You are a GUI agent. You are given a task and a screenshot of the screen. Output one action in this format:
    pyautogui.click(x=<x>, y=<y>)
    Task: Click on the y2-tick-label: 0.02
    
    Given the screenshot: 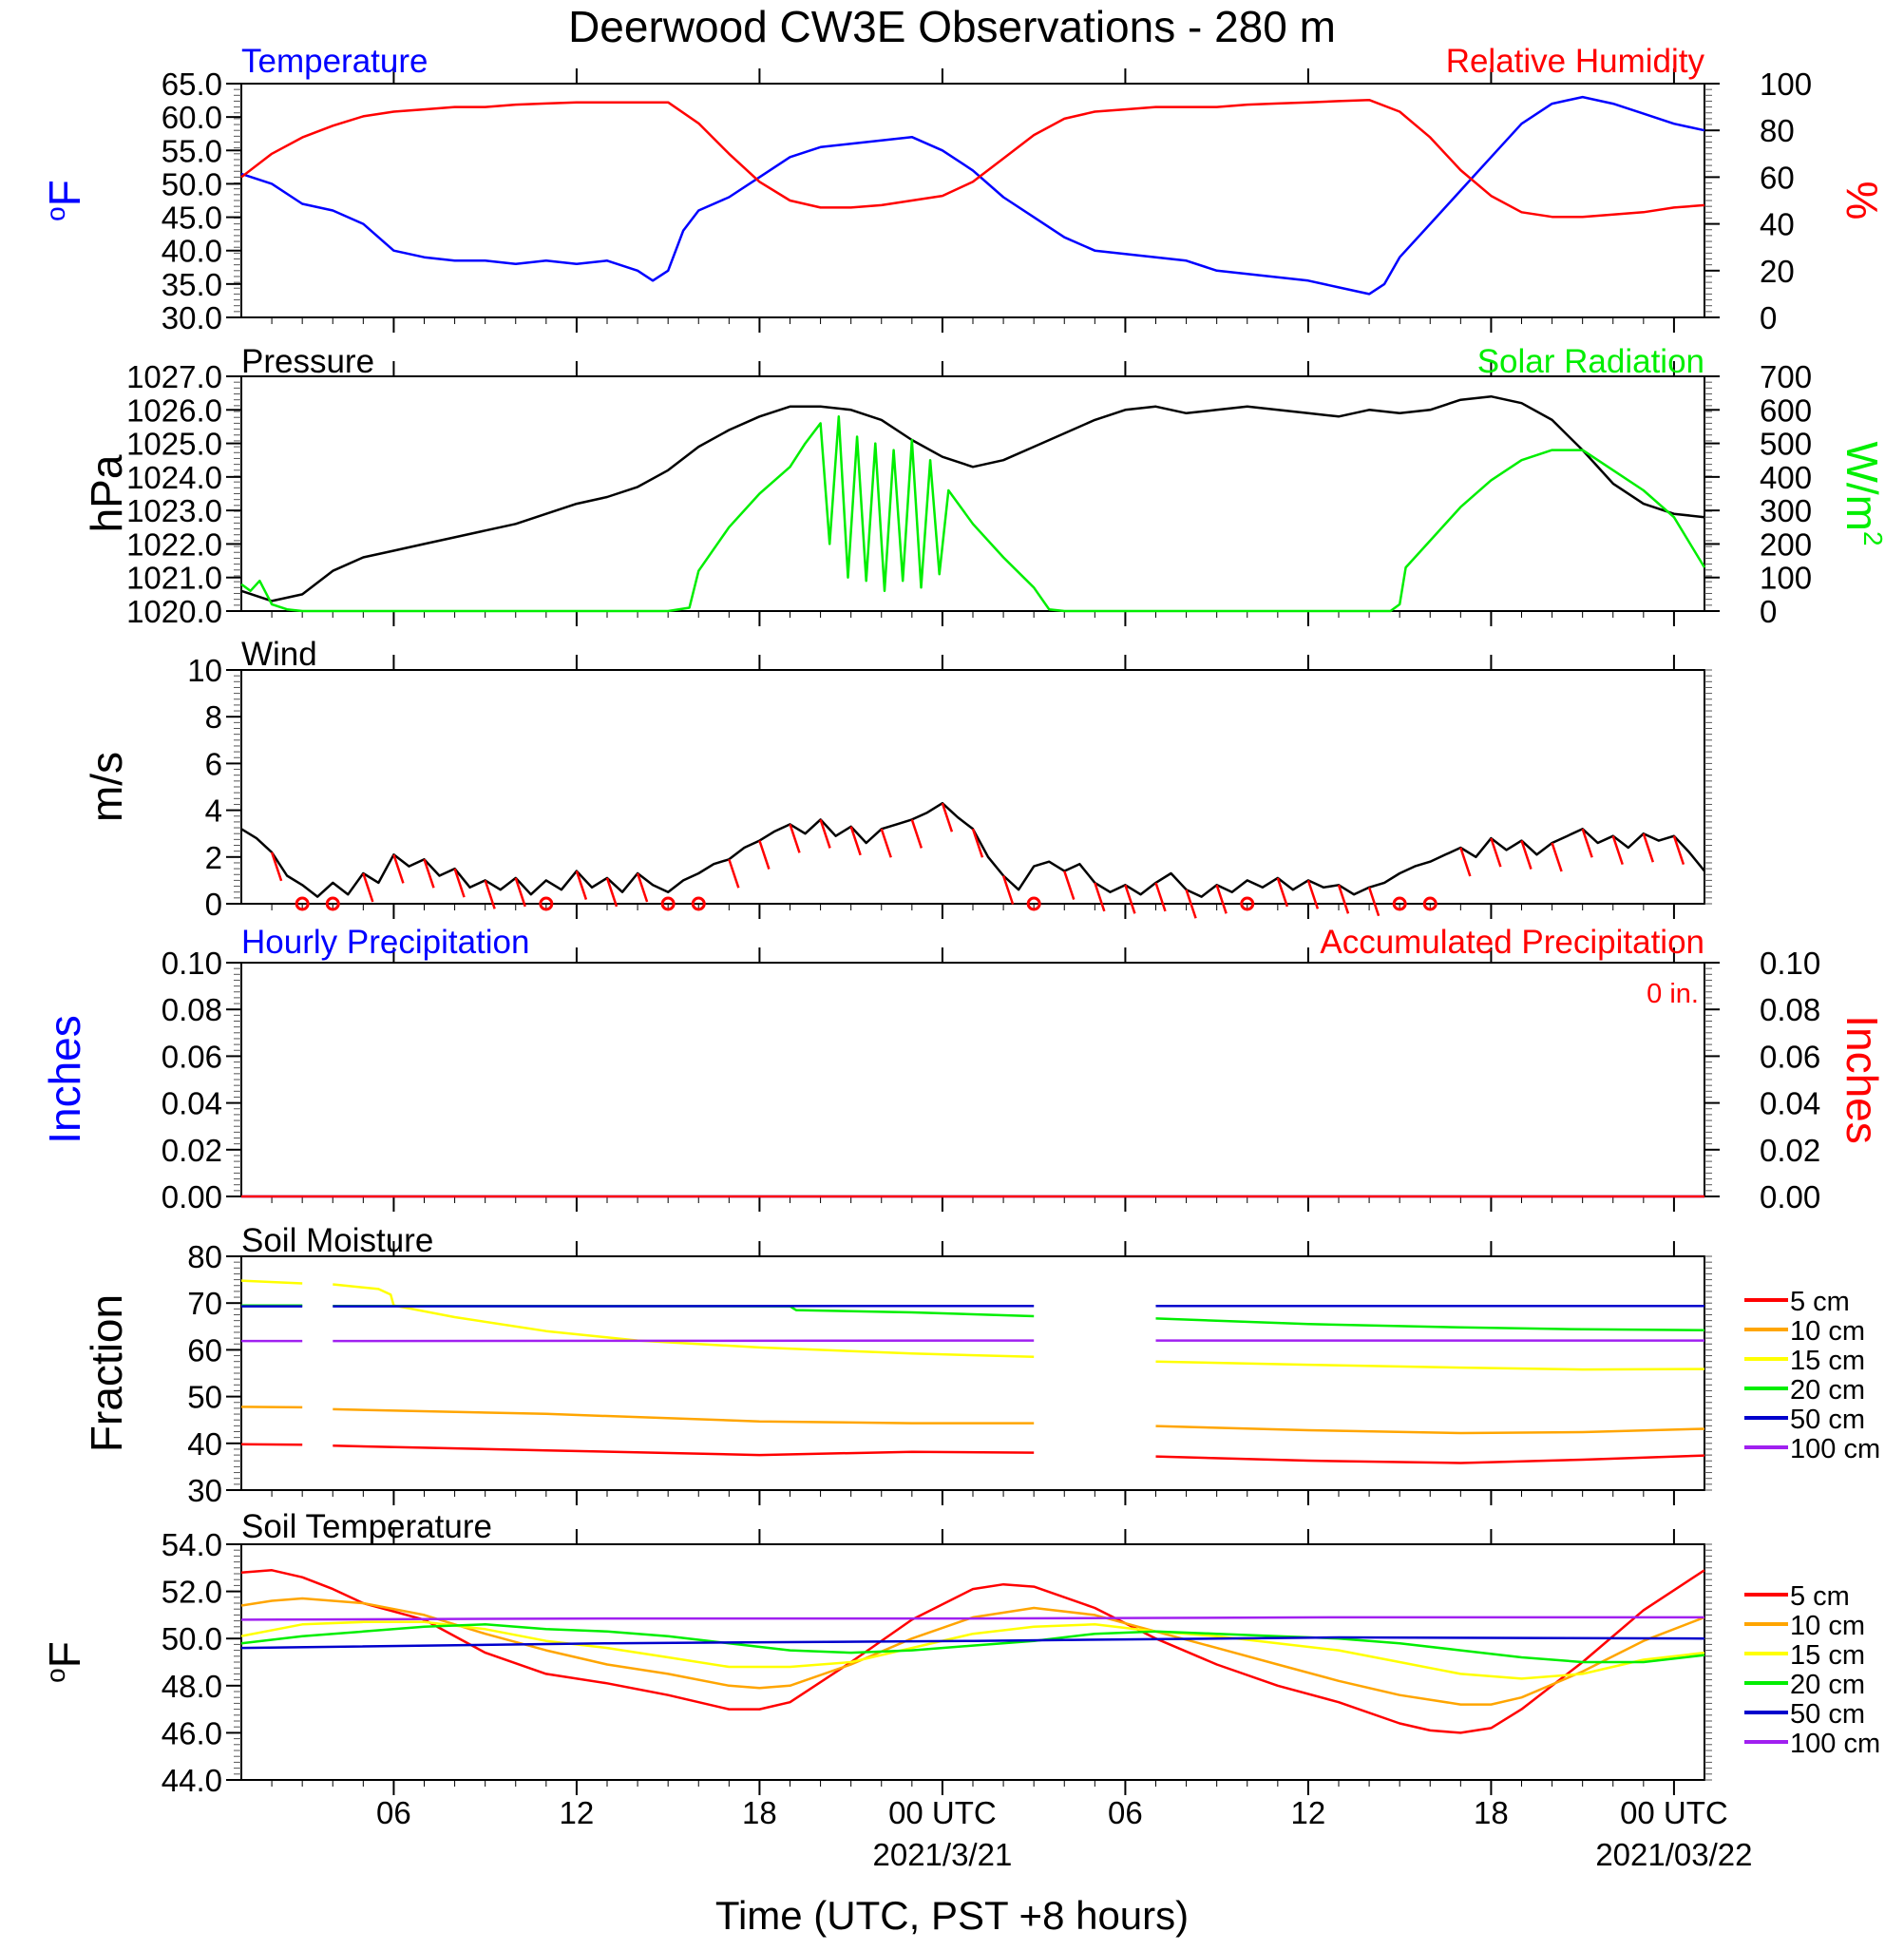 What is the action you would take?
    pyautogui.click(x=1790, y=1150)
    